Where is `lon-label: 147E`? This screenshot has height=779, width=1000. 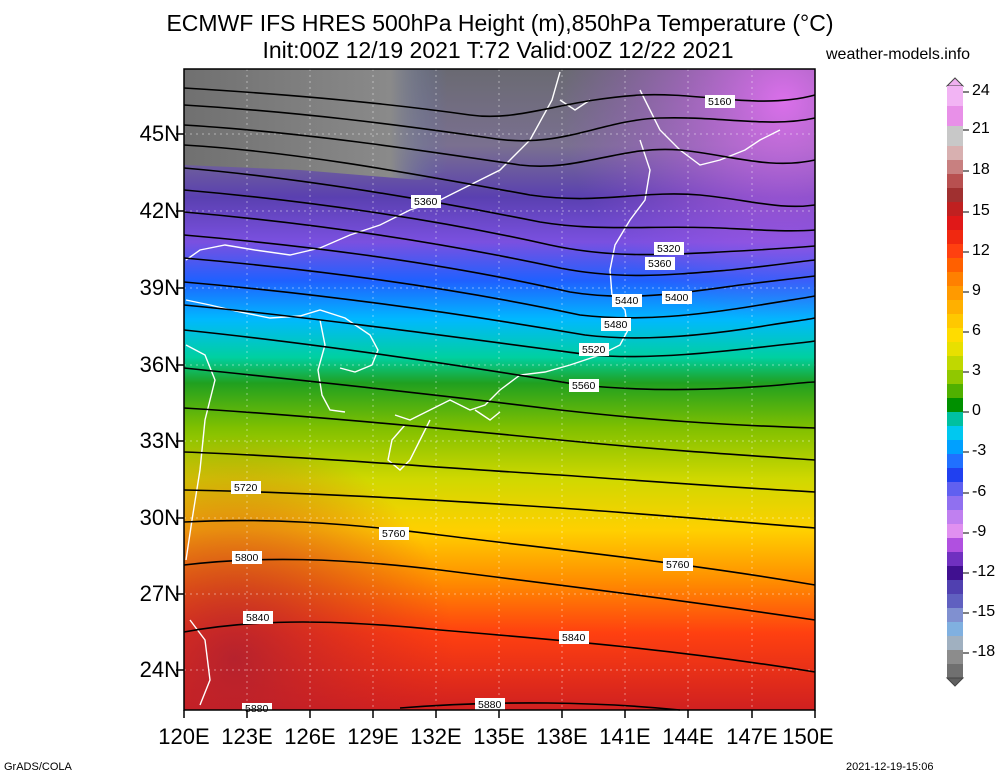
lon-label: 147E is located at coordinates (752, 736).